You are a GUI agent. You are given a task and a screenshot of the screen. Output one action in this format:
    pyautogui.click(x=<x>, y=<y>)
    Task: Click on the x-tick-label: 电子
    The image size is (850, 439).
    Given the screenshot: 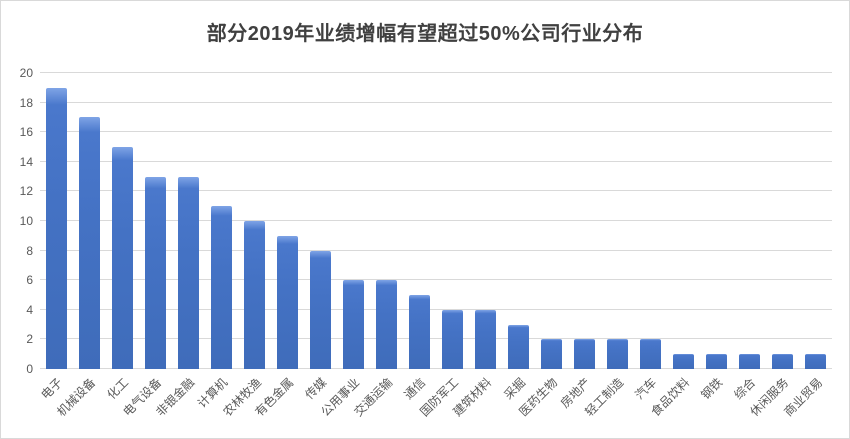 What is the action you would take?
    pyautogui.click(x=52, y=389)
    